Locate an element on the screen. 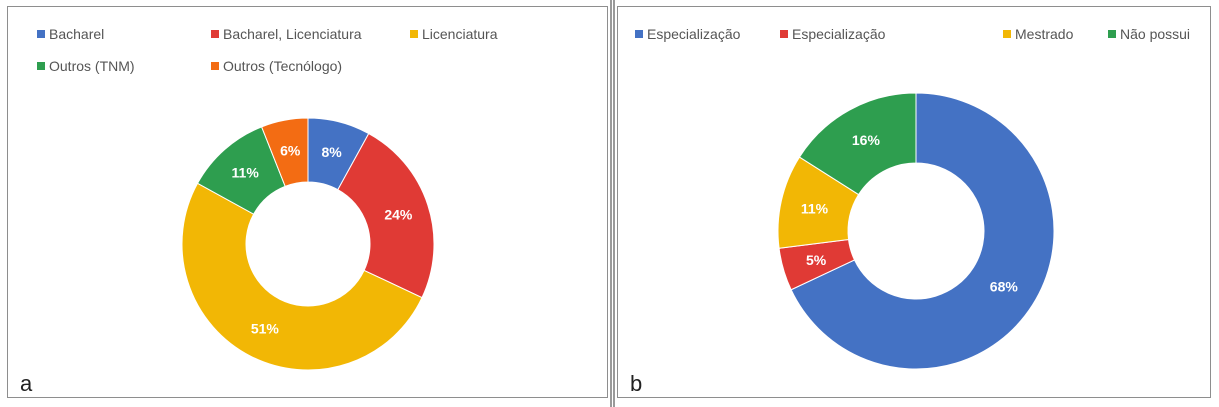 The height and width of the screenshot is (407, 1219). donut-chart-a: 8% 24% 51% 11% 6% is located at coordinates (308, 244).